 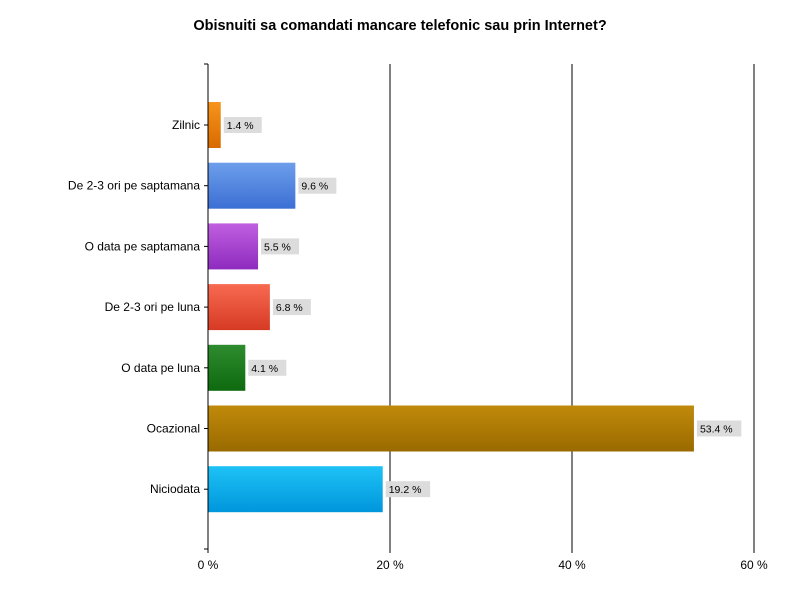 What do you see at coordinates (175, 489) in the screenshot?
I see `category-label: Niciodata` at bounding box center [175, 489].